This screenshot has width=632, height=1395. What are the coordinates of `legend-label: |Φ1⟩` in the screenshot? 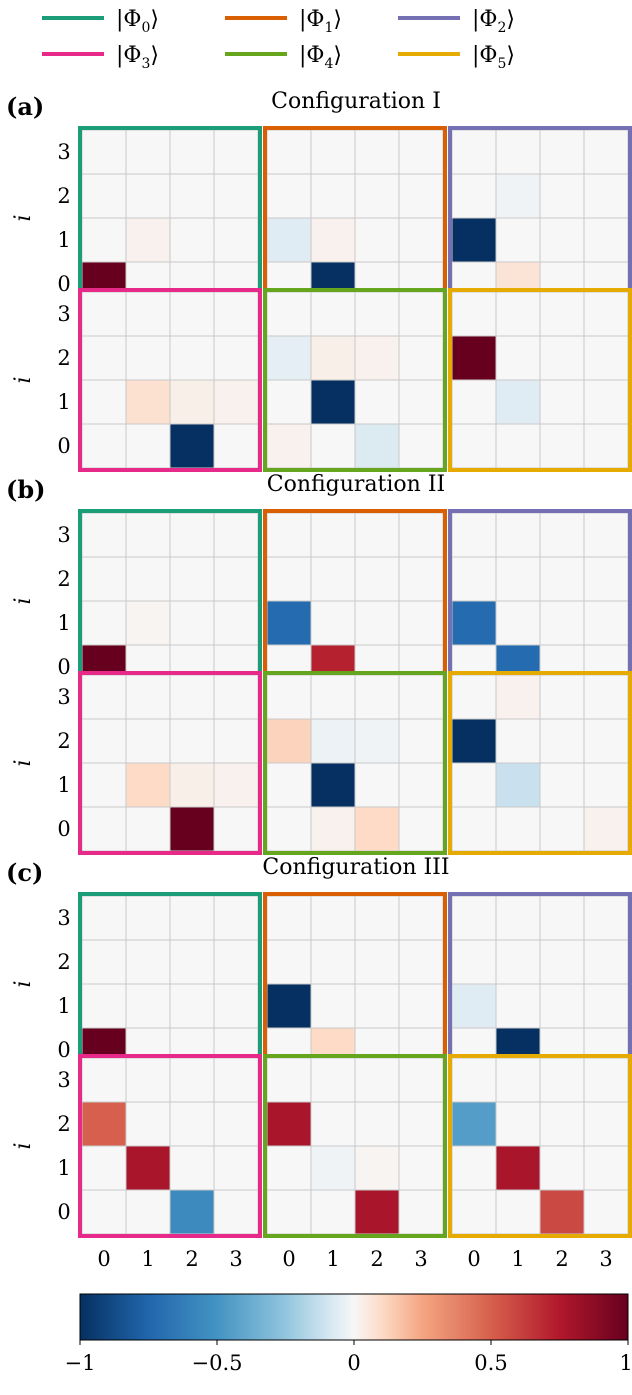 It's located at (320, 21).